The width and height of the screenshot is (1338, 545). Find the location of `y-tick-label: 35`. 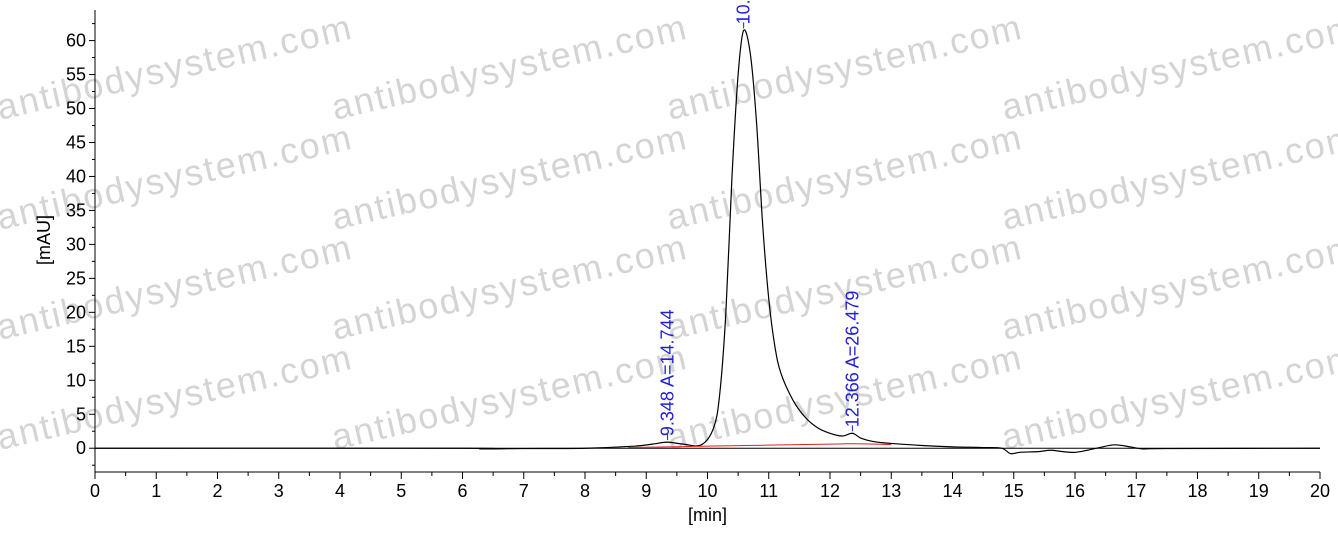

y-tick-label: 35 is located at coordinates (76, 210).